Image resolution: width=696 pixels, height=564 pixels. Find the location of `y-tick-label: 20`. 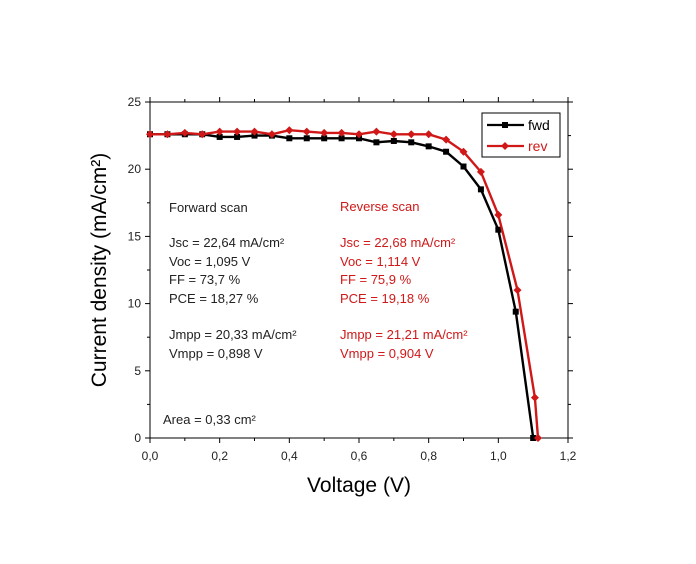

y-tick-label: 20 is located at coordinates (135, 169).